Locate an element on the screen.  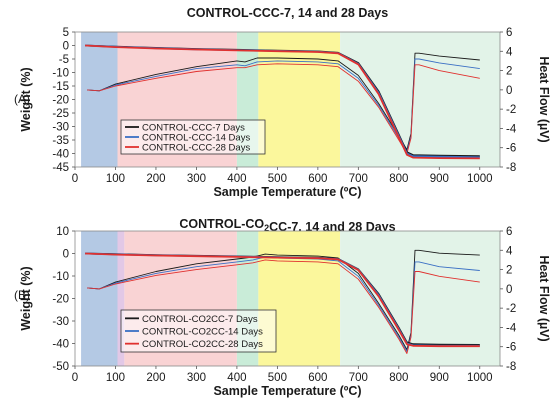
legend-label-3: CONTROL-CO2CC-28 Days is located at coordinates (202, 344).